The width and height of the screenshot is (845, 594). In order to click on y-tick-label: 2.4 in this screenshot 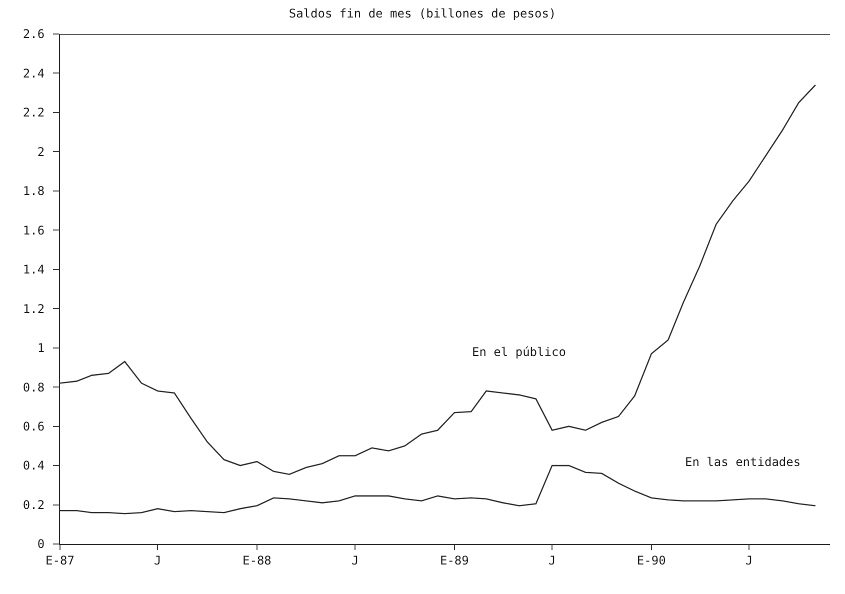, I will do `click(33, 73)`.